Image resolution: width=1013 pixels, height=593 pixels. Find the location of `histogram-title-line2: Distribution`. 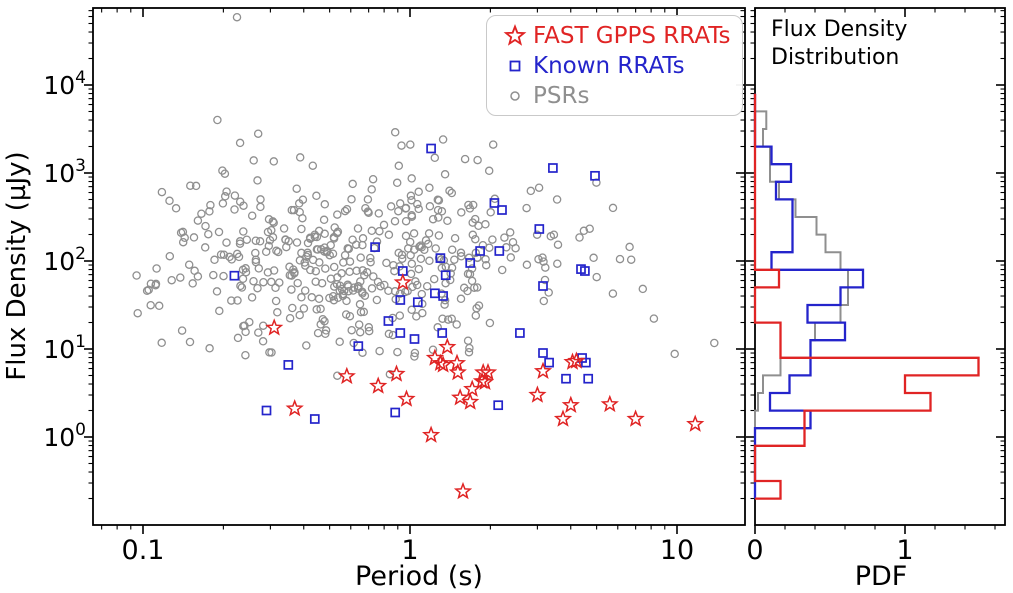

histogram-title-line2: Distribution is located at coordinates (835, 57).